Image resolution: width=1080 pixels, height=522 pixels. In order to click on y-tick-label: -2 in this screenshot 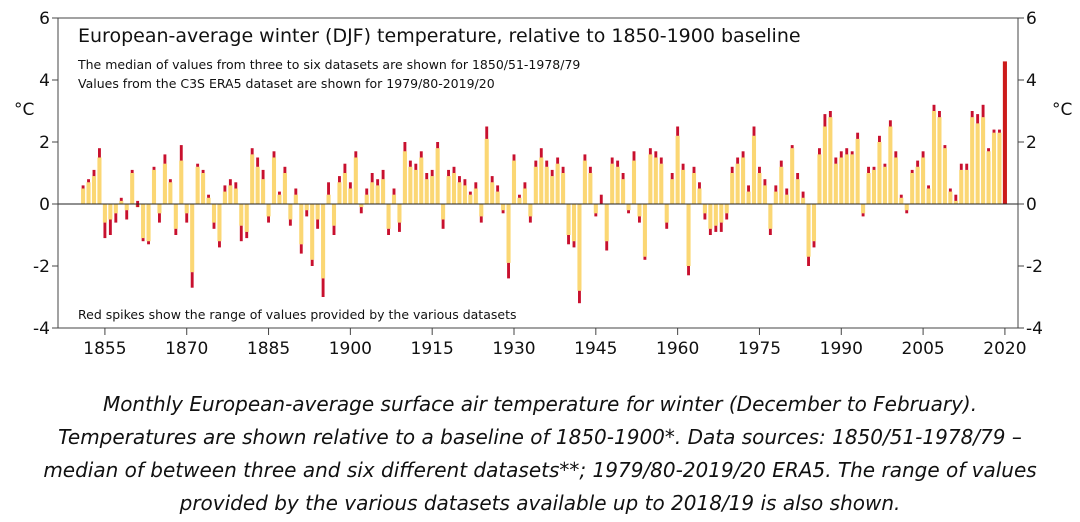, I will do `click(1034, 267)`.